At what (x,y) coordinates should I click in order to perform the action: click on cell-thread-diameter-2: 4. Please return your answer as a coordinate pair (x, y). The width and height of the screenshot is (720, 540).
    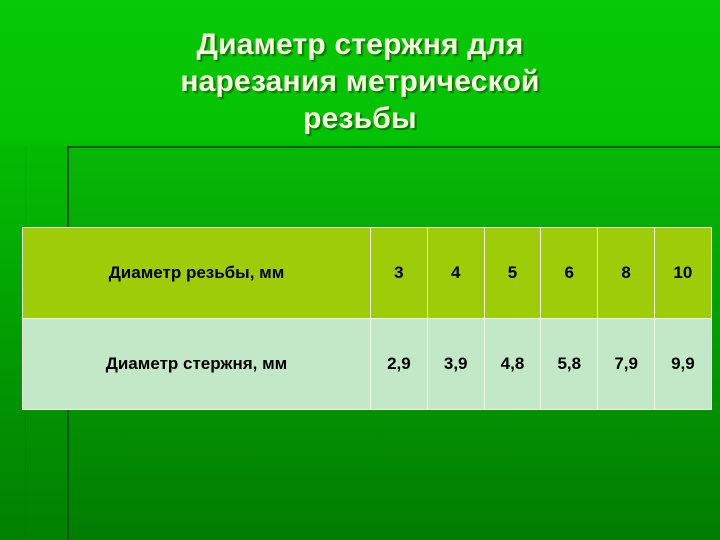
    Looking at the image, I should click on (455, 273).